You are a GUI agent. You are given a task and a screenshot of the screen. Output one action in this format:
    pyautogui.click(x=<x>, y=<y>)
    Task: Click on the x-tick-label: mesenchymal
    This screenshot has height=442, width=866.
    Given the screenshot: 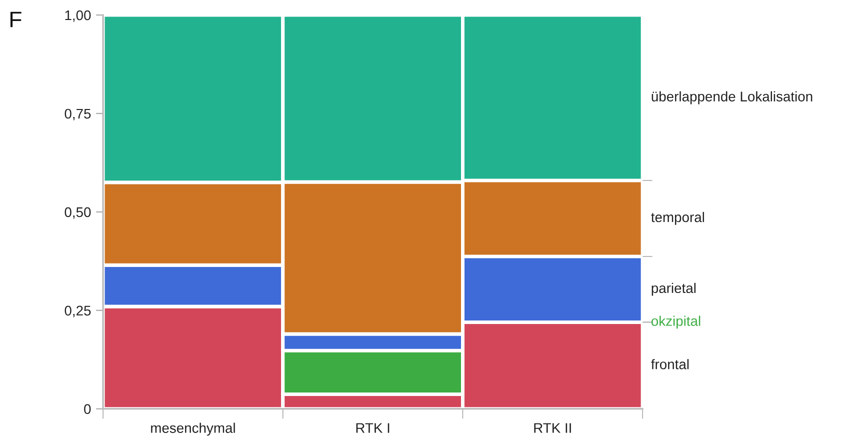 What is the action you would take?
    pyautogui.click(x=193, y=429)
    